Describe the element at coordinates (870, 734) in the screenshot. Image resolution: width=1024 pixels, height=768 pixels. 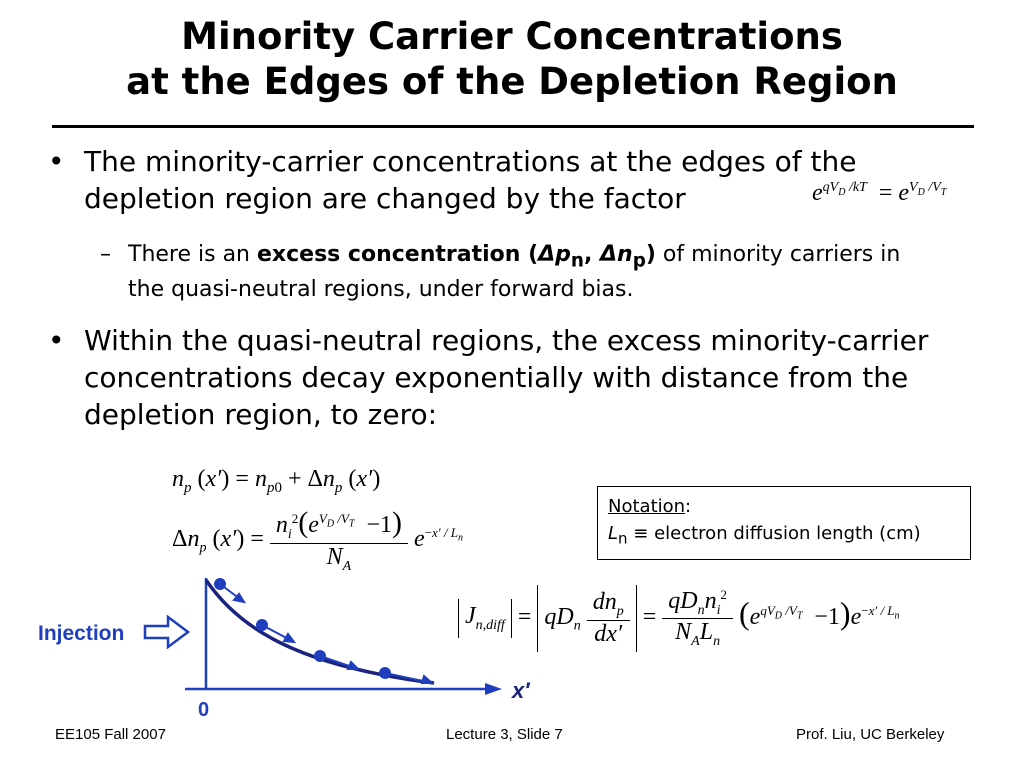
I see `footer-author: Prof. Liu, UC Berkeley` at that location.